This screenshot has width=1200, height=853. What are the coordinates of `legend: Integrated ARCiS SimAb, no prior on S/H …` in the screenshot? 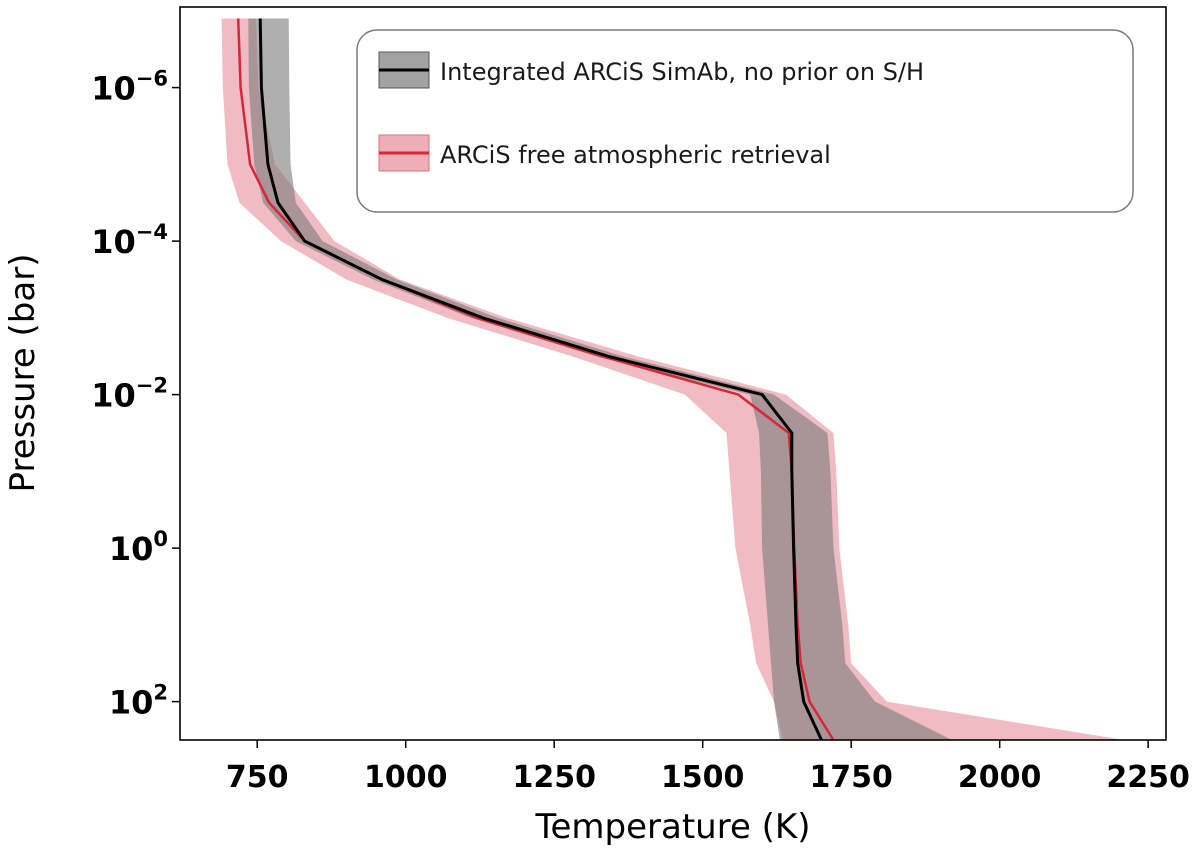 It's located at (745, 121).